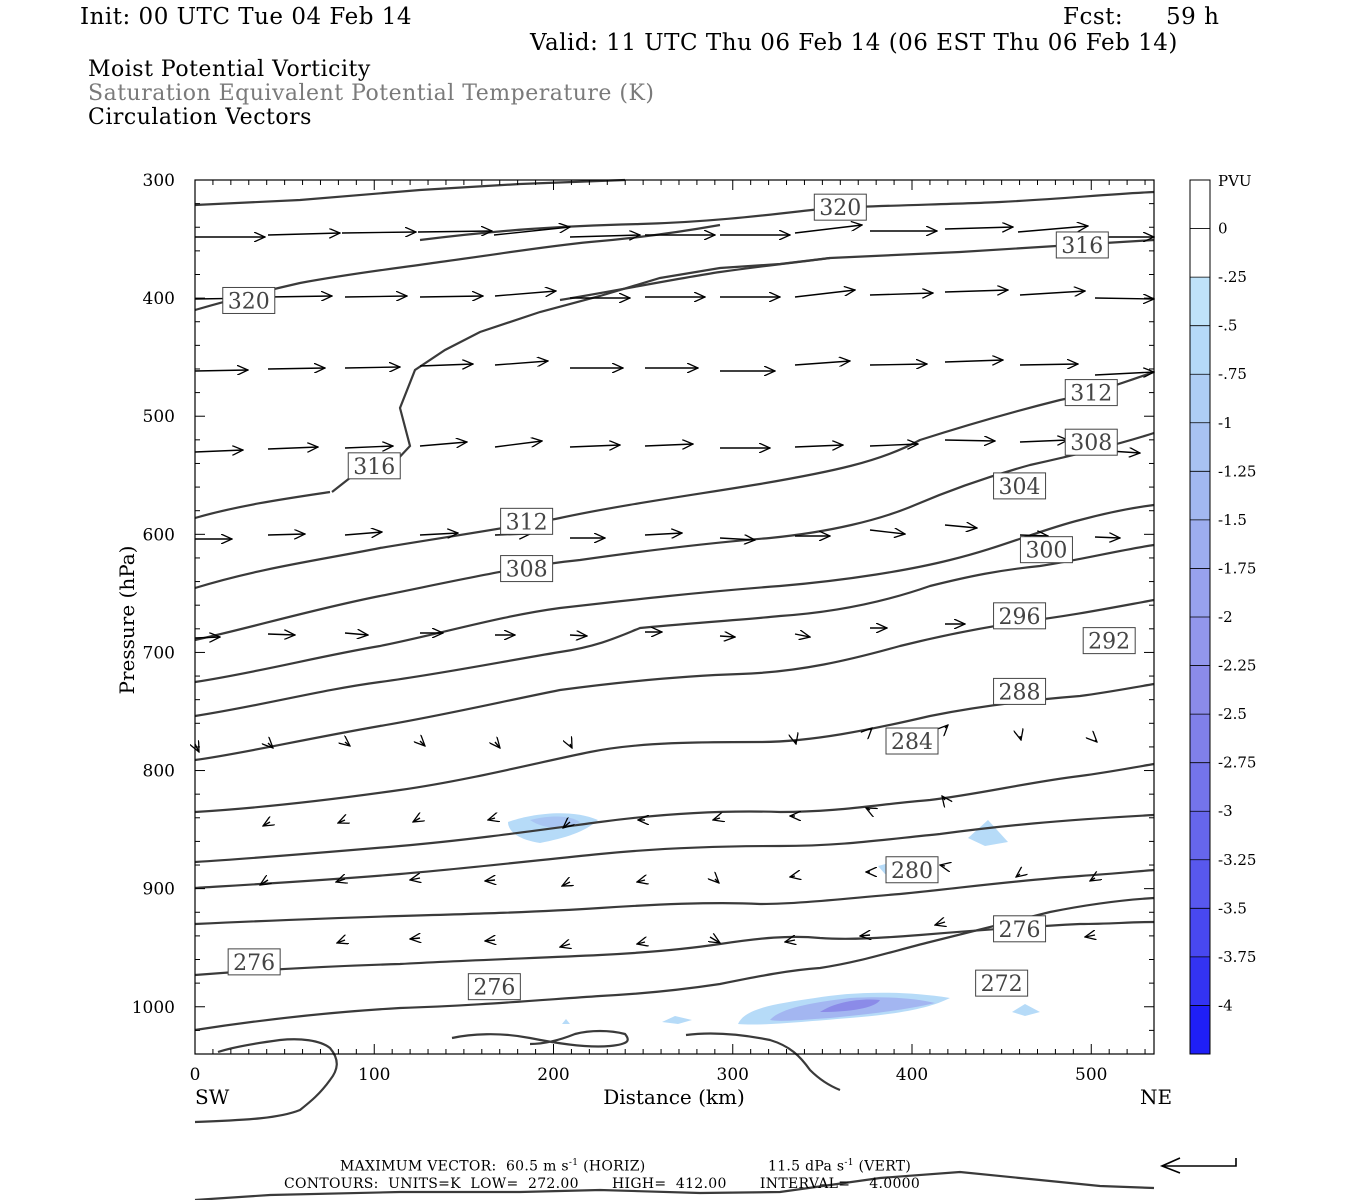 The width and height of the screenshot is (1350, 1200). I want to click on max-vector-note: MAXIMUM VECTOR: 60.5 m s-1 (HORIZ), so click(493, 1166).